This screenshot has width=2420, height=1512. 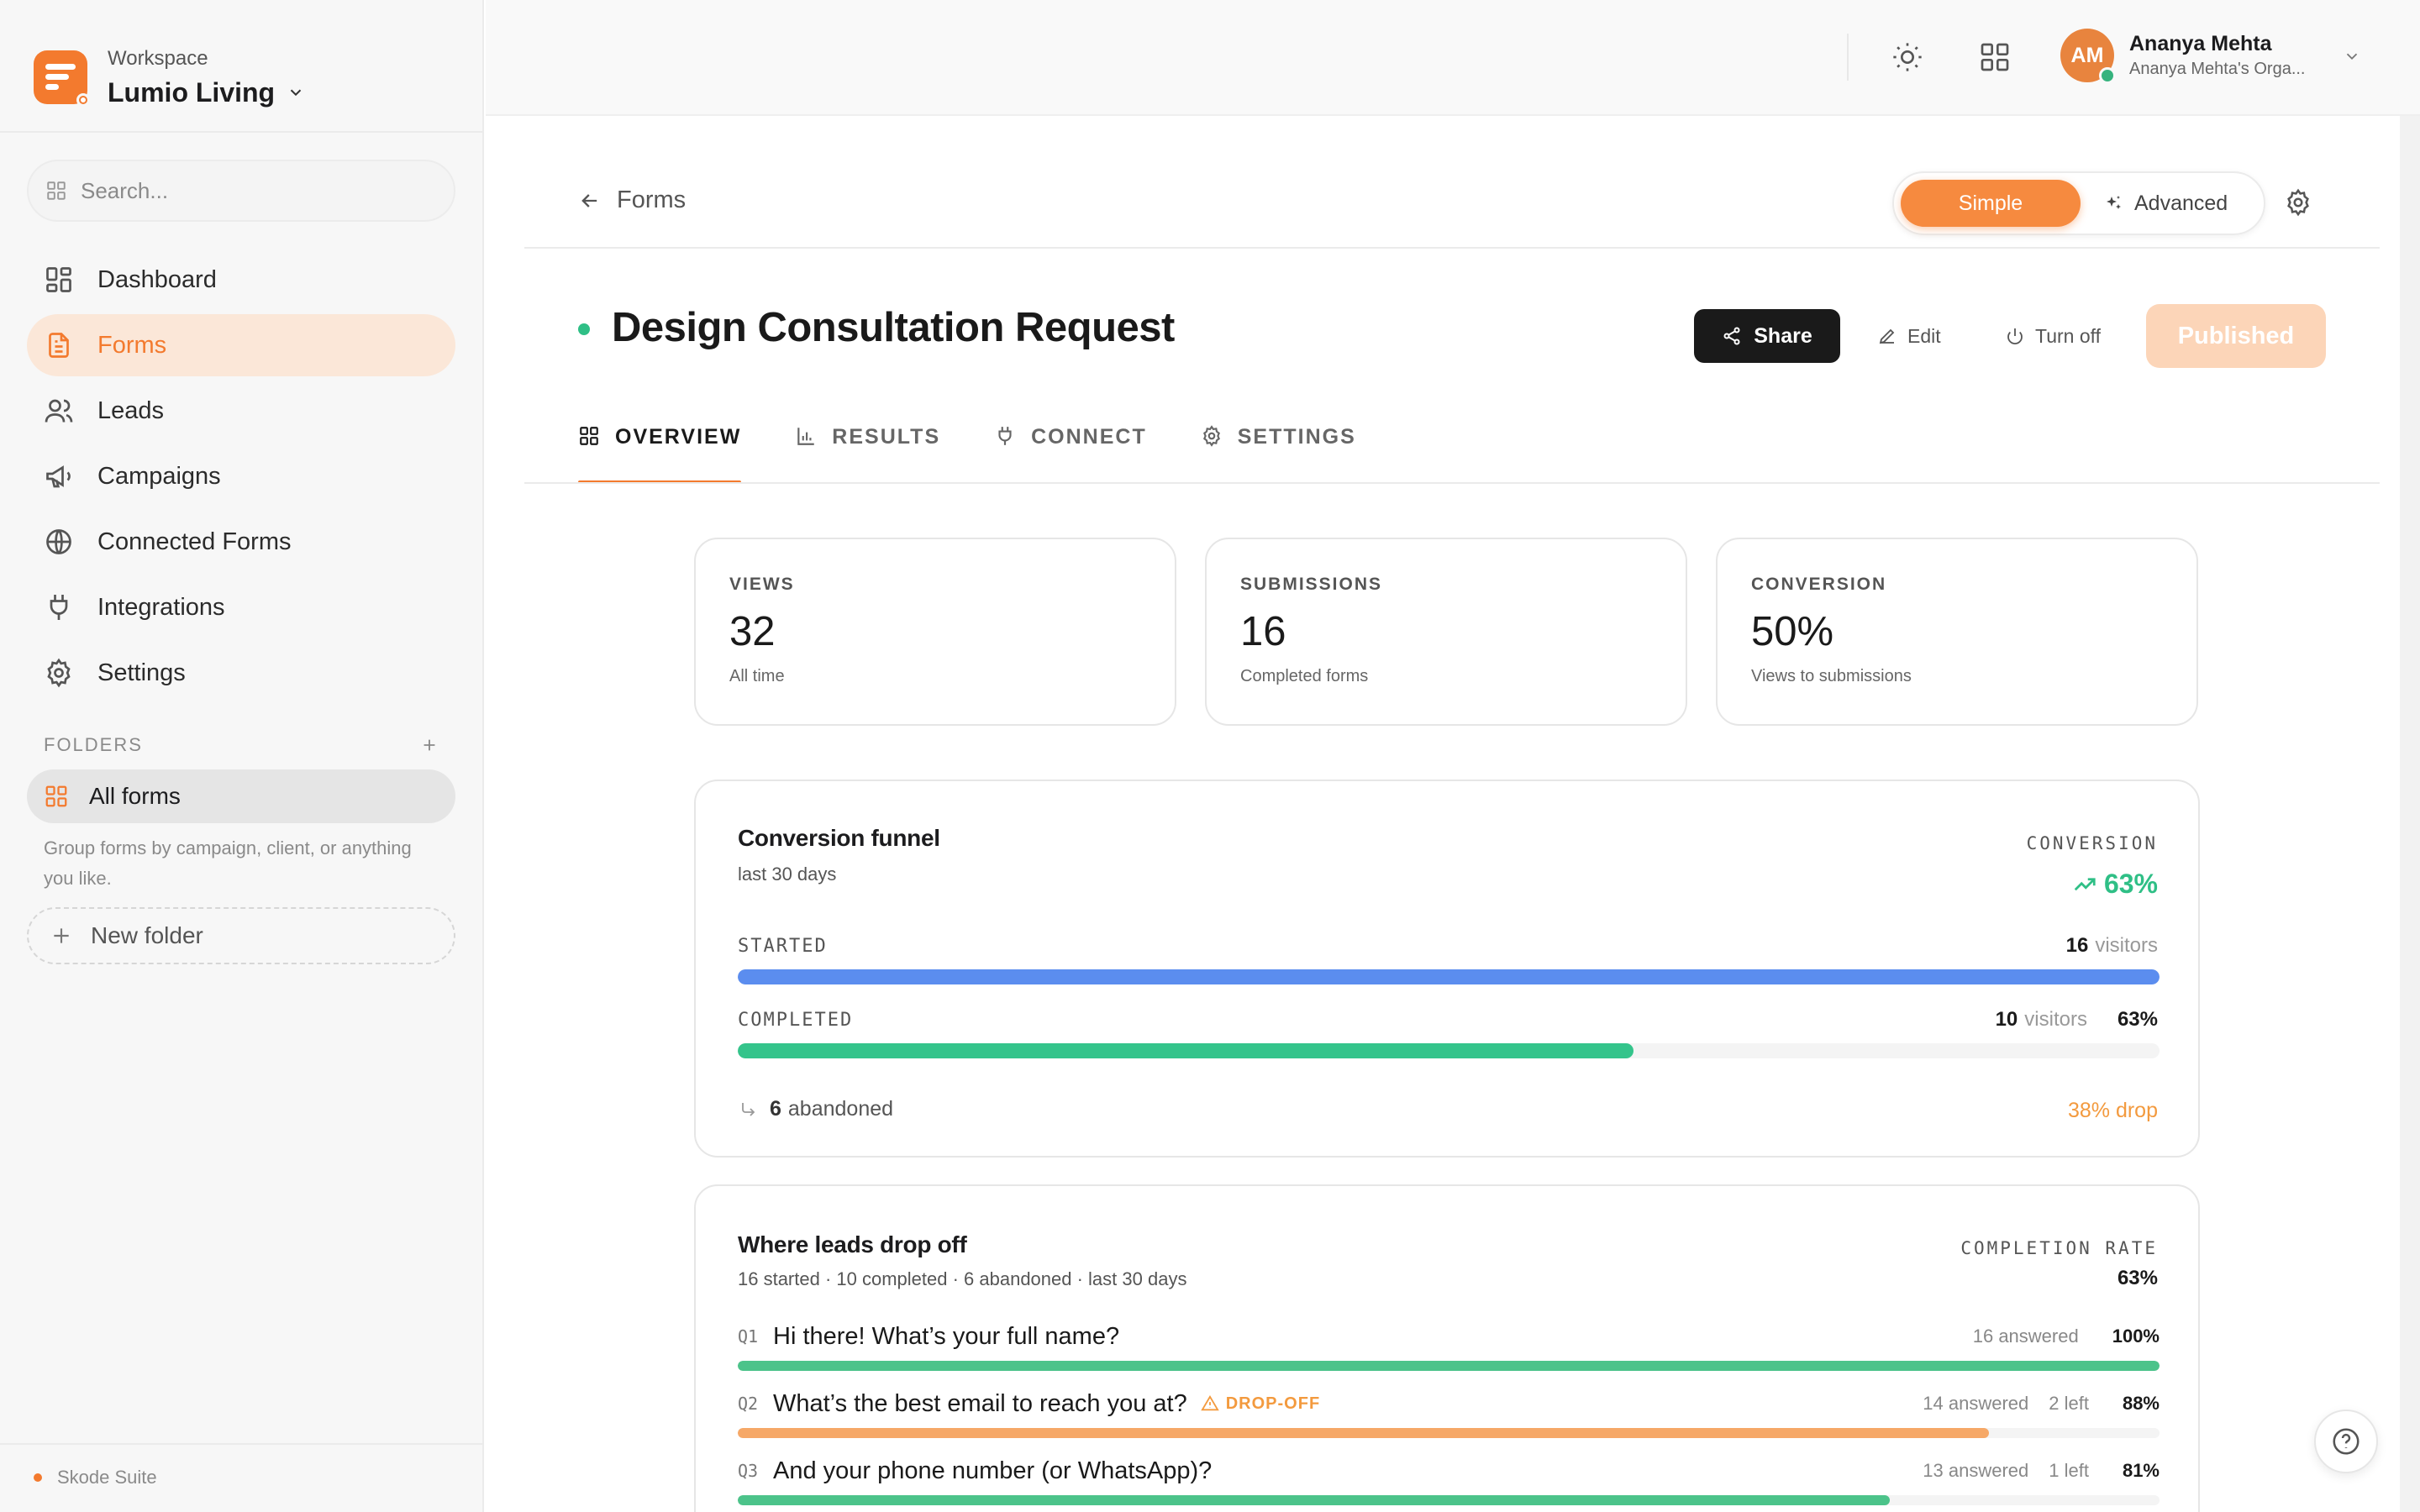 I want to click on question-number: Q3, so click(x=749, y=1471).